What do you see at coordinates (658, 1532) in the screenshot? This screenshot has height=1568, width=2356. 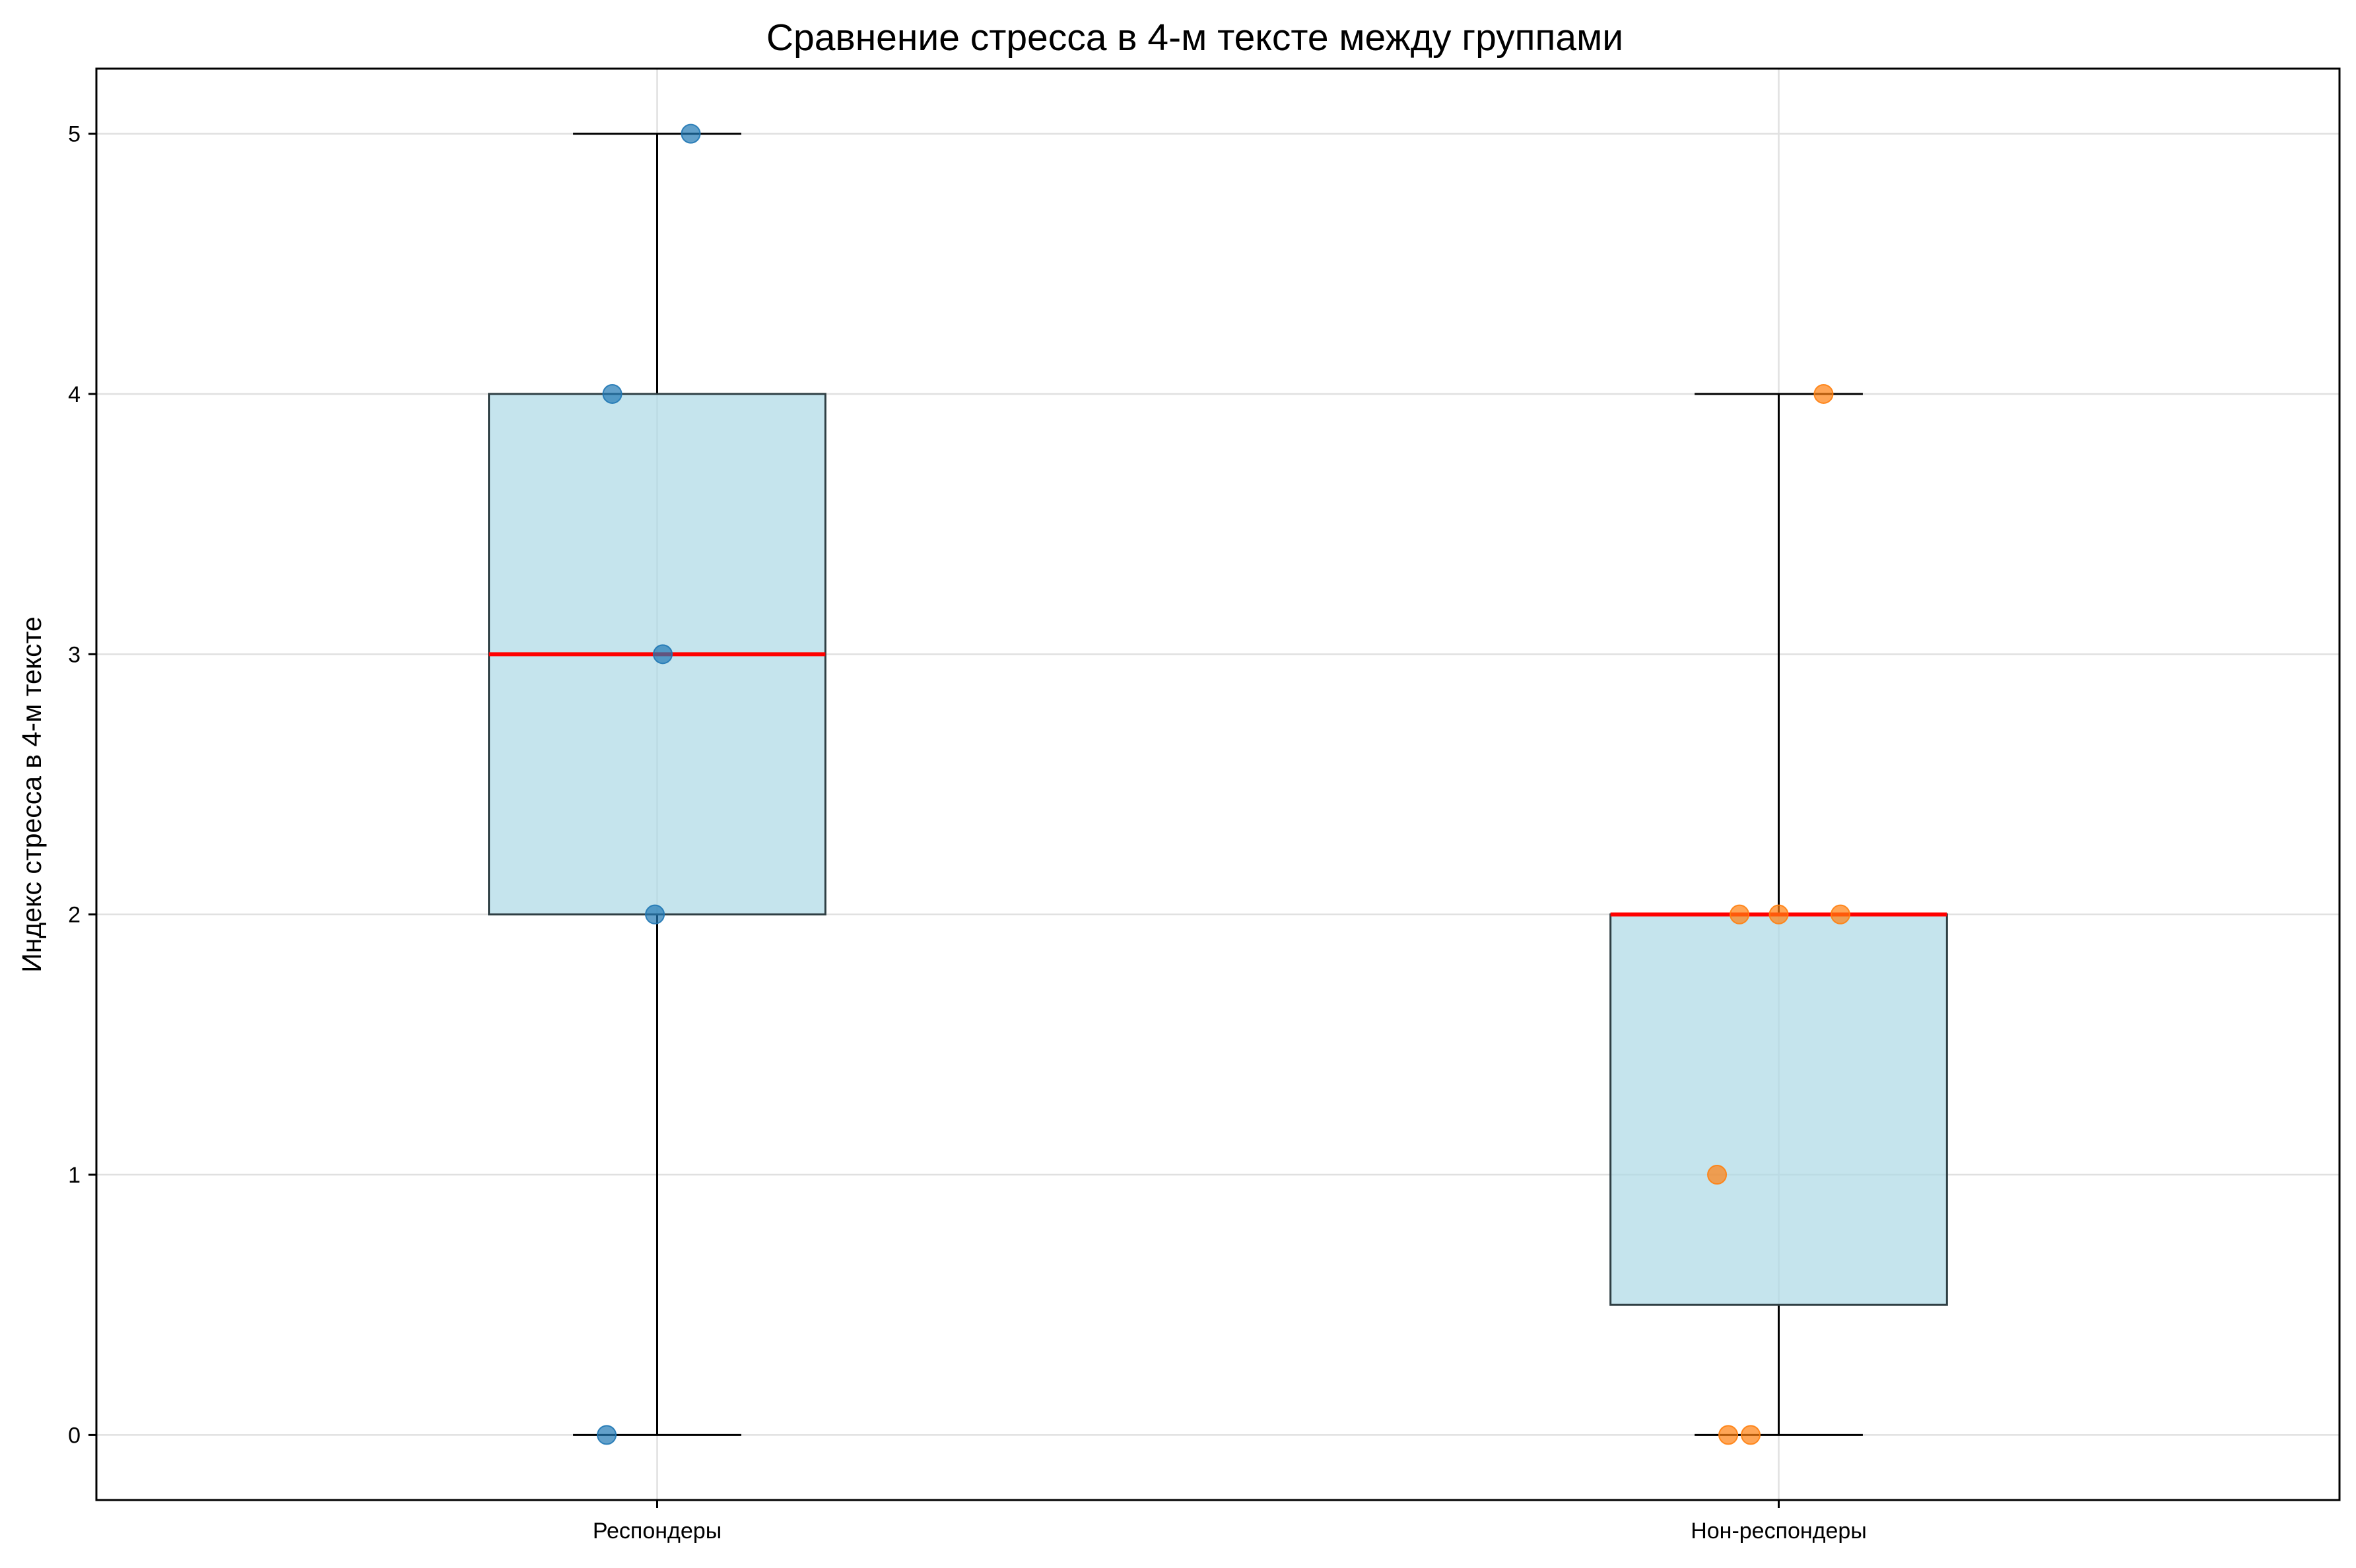 I see `x-tick-label: Респондеры` at bounding box center [658, 1532].